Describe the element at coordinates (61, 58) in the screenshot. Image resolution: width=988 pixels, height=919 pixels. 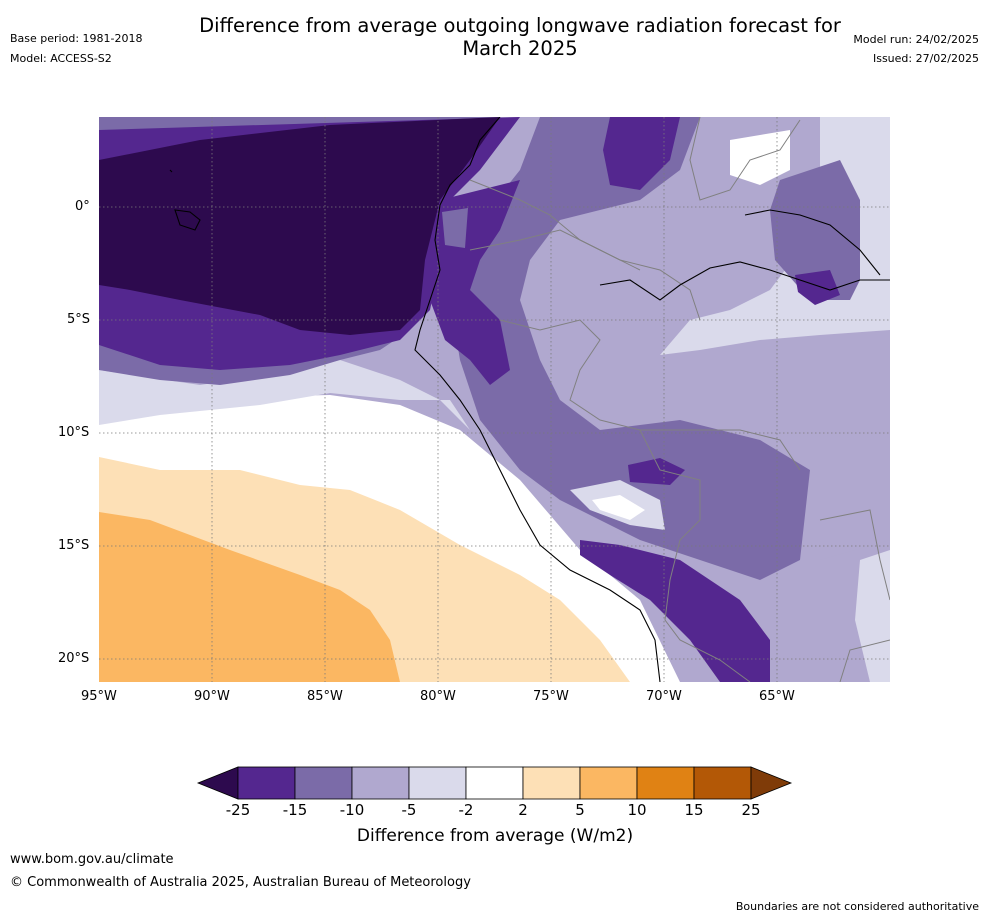
I see `model-text: Model: ACCESS-S2` at that location.